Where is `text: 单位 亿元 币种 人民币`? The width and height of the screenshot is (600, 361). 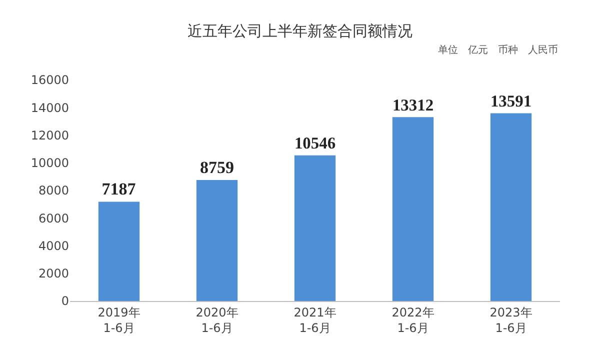
text: 单位 亿元 币种 人民币 is located at coordinates (498, 50).